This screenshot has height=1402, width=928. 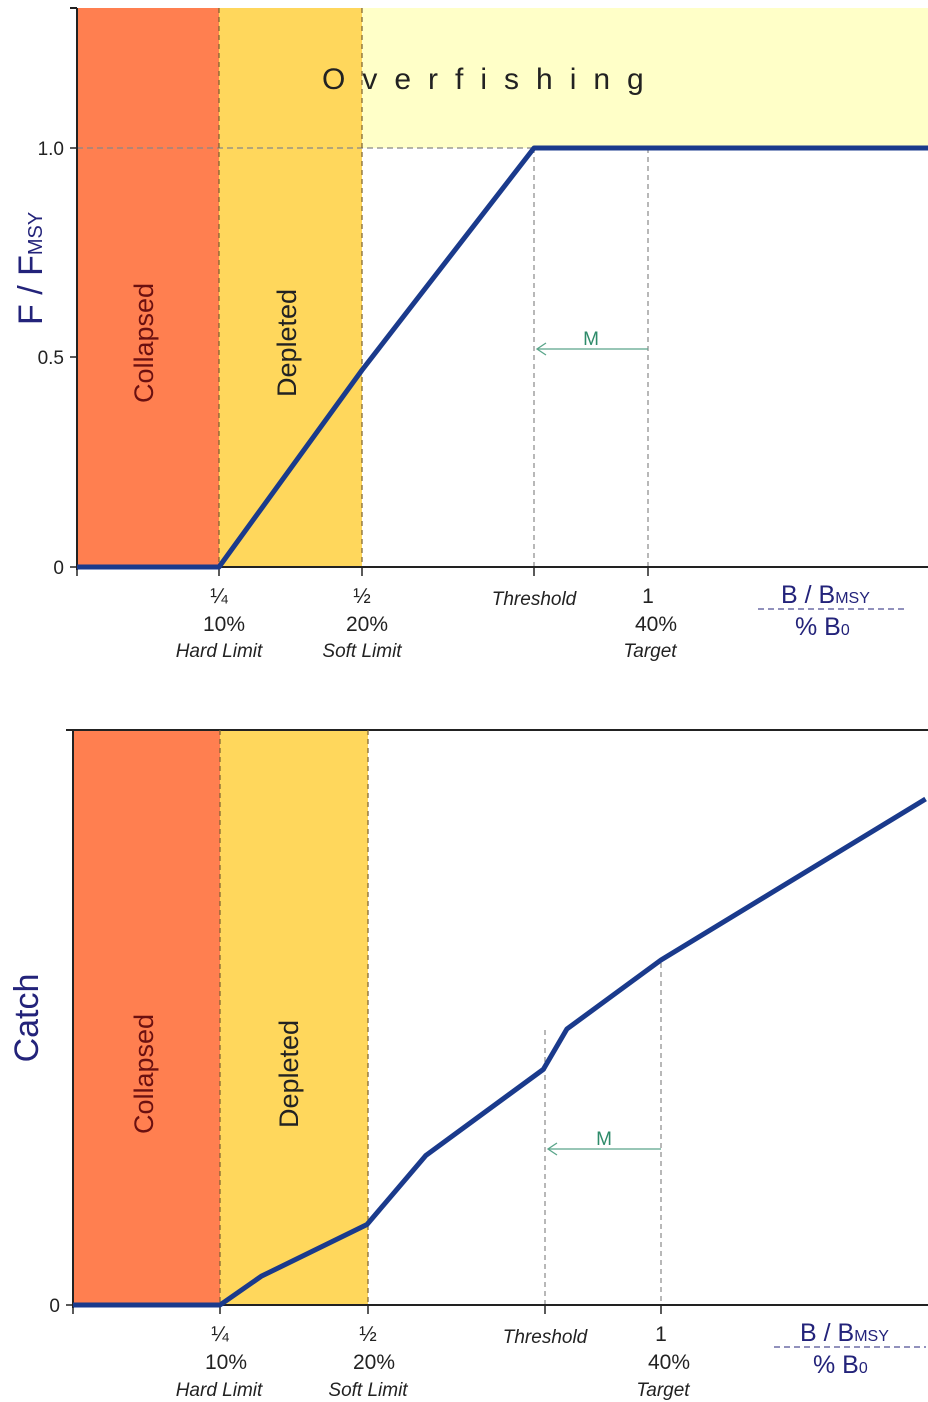 I want to click on bottom-xtick-soft-pct: 20%, so click(x=374, y=1362).